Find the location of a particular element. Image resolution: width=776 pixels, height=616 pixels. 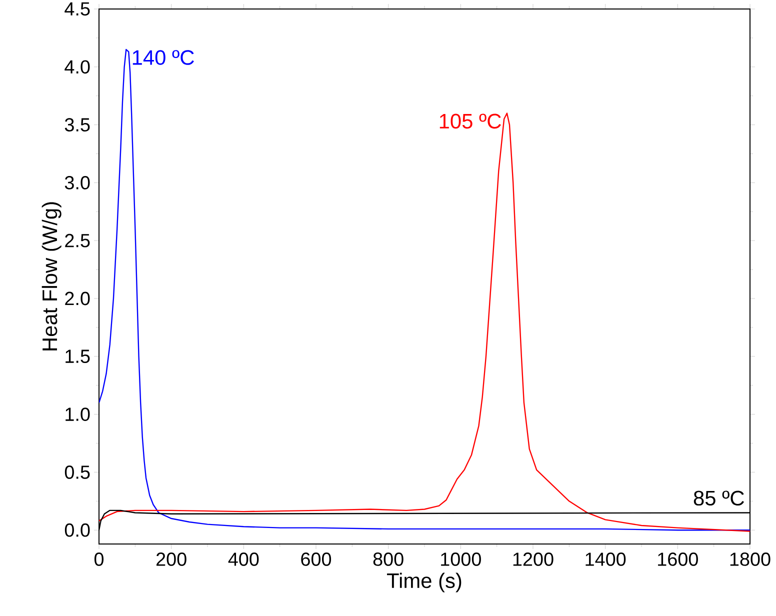

y-tick-label: 2.5 is located at coordinates (77, 241).